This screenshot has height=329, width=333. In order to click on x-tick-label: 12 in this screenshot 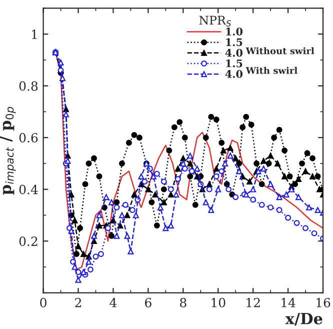, I will do `click(253, 303)`.